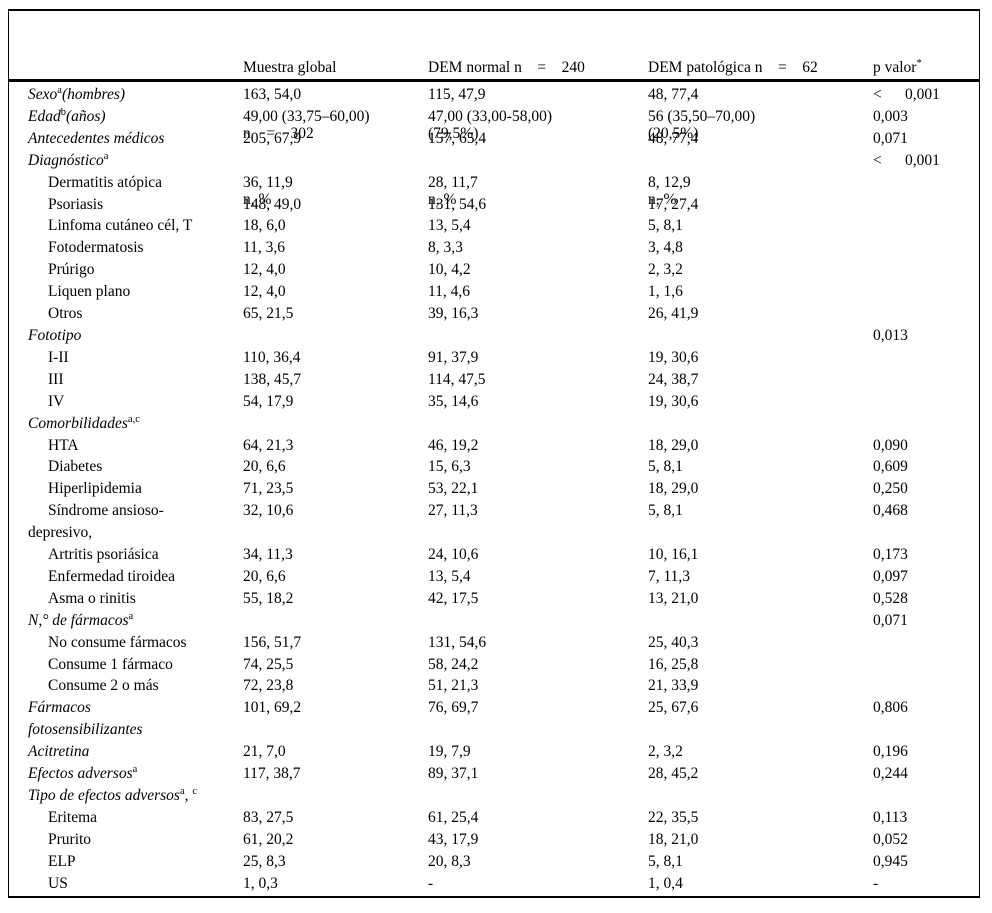 This screenshot has height=913, width=992. What do you see at coordinates (195, 791) in the screenshot?
I see `row-label-superscript: c` at bounding box center [195, 791].